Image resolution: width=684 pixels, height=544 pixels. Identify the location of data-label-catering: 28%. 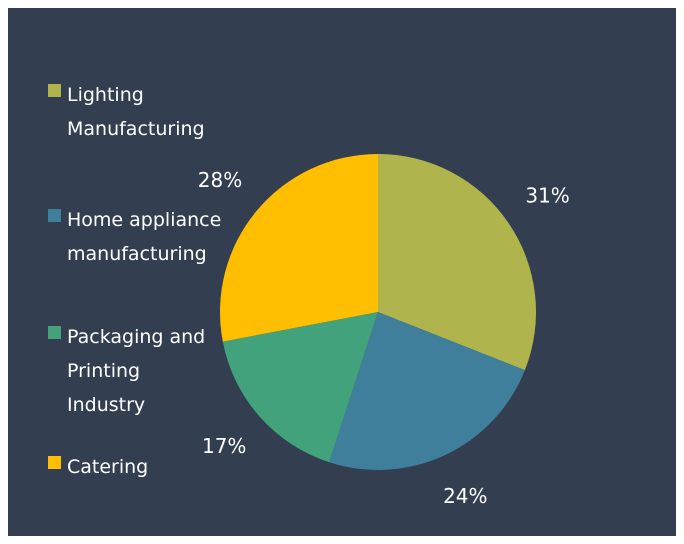
(220, 180).